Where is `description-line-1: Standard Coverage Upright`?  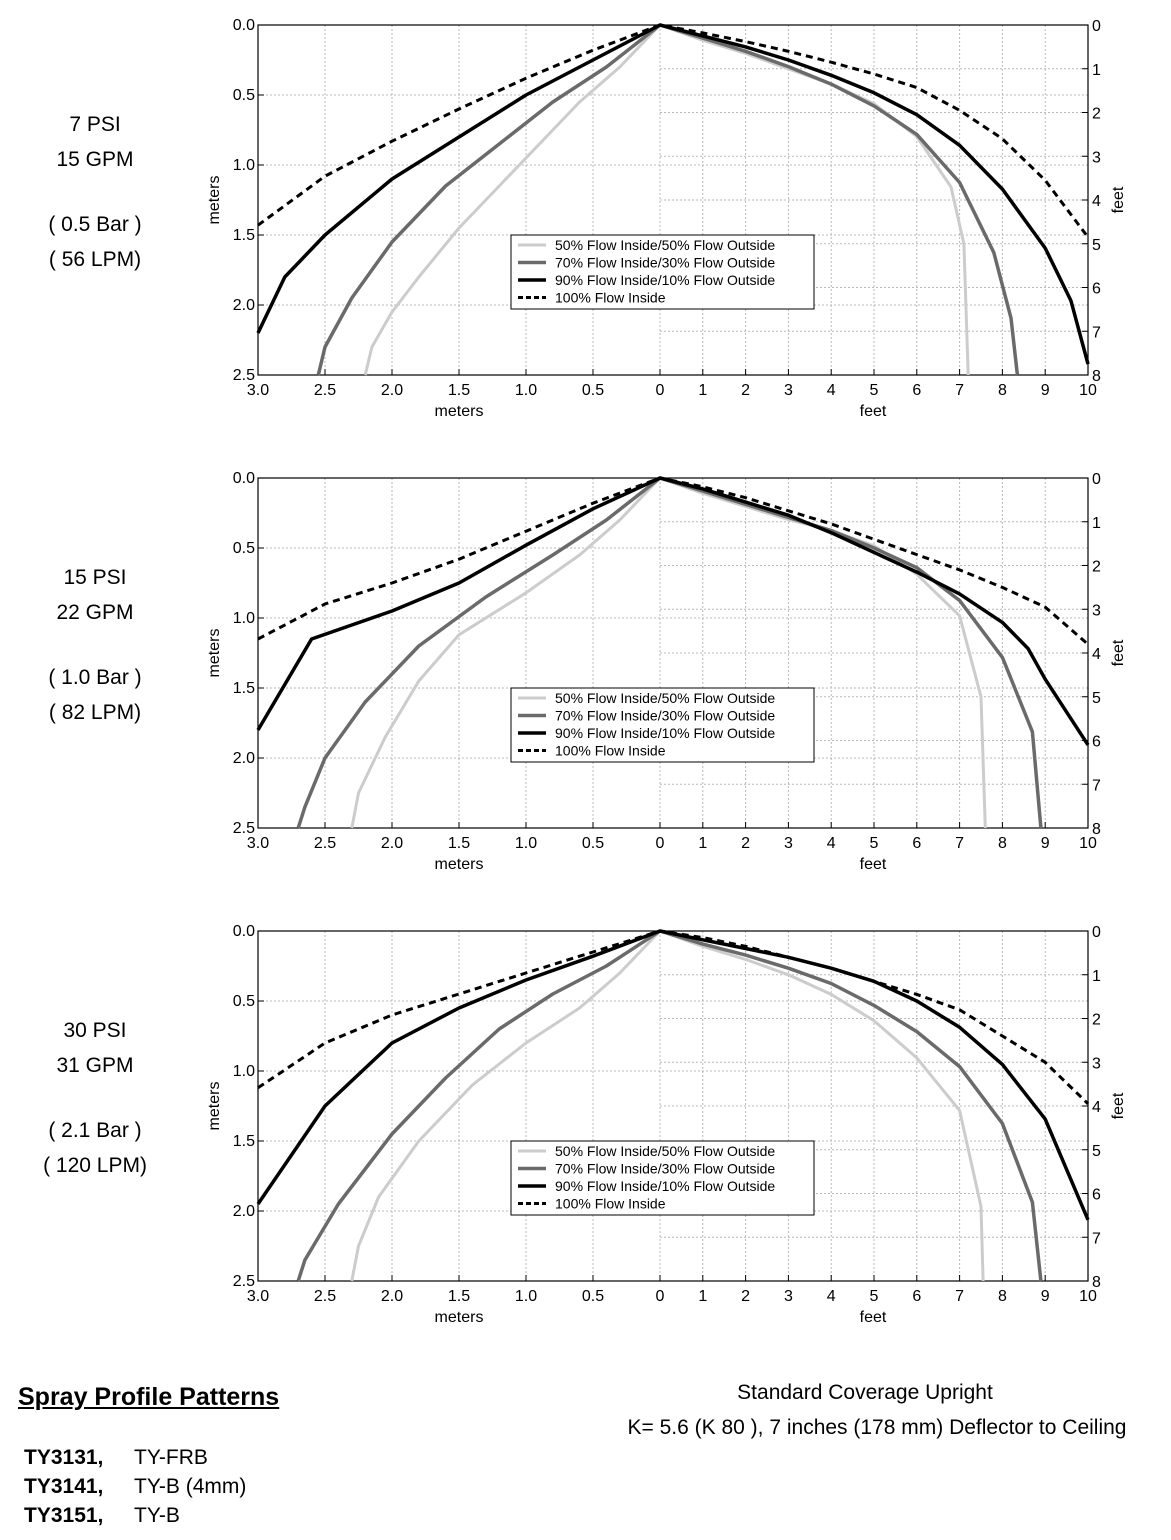
description-line-1: Standard Coverage Upright is located at coordinates (865, 1392).